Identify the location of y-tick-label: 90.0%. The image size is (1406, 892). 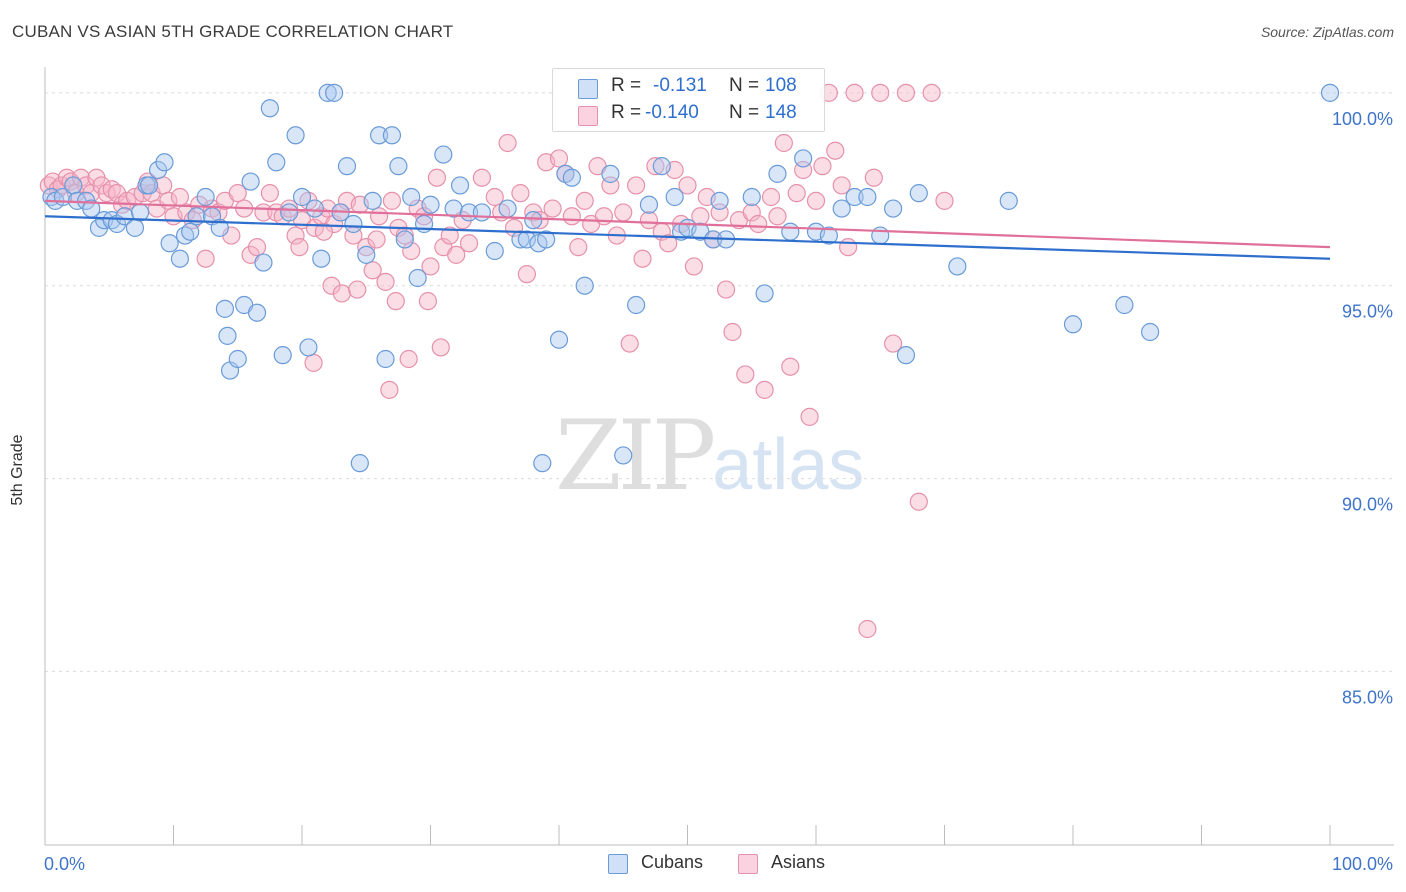
(1367, 505).